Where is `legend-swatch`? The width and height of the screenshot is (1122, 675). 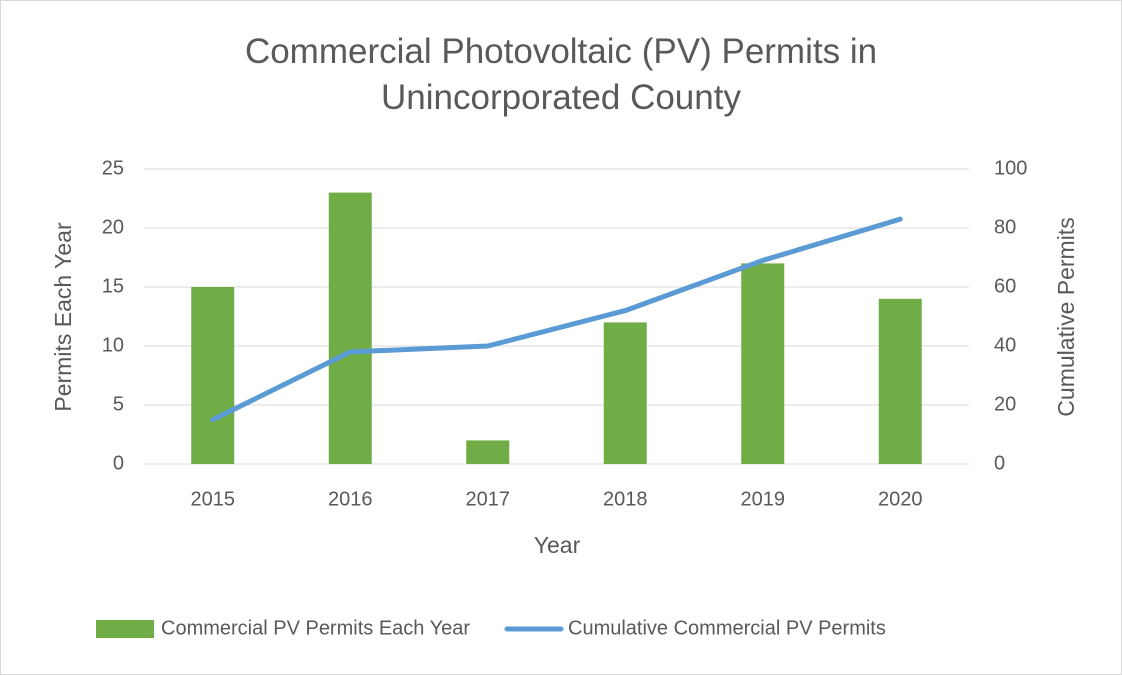 legend-swatch is located at coordinates (125, 629).